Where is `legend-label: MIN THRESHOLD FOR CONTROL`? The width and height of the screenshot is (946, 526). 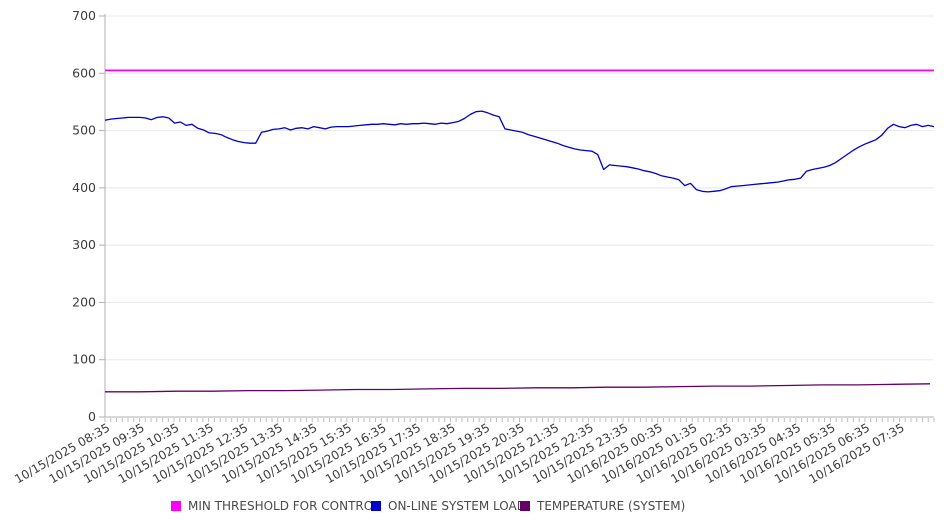
legend-label: MIN THRESHOLD FOR CONTROL is located at coordinates (284, 506).